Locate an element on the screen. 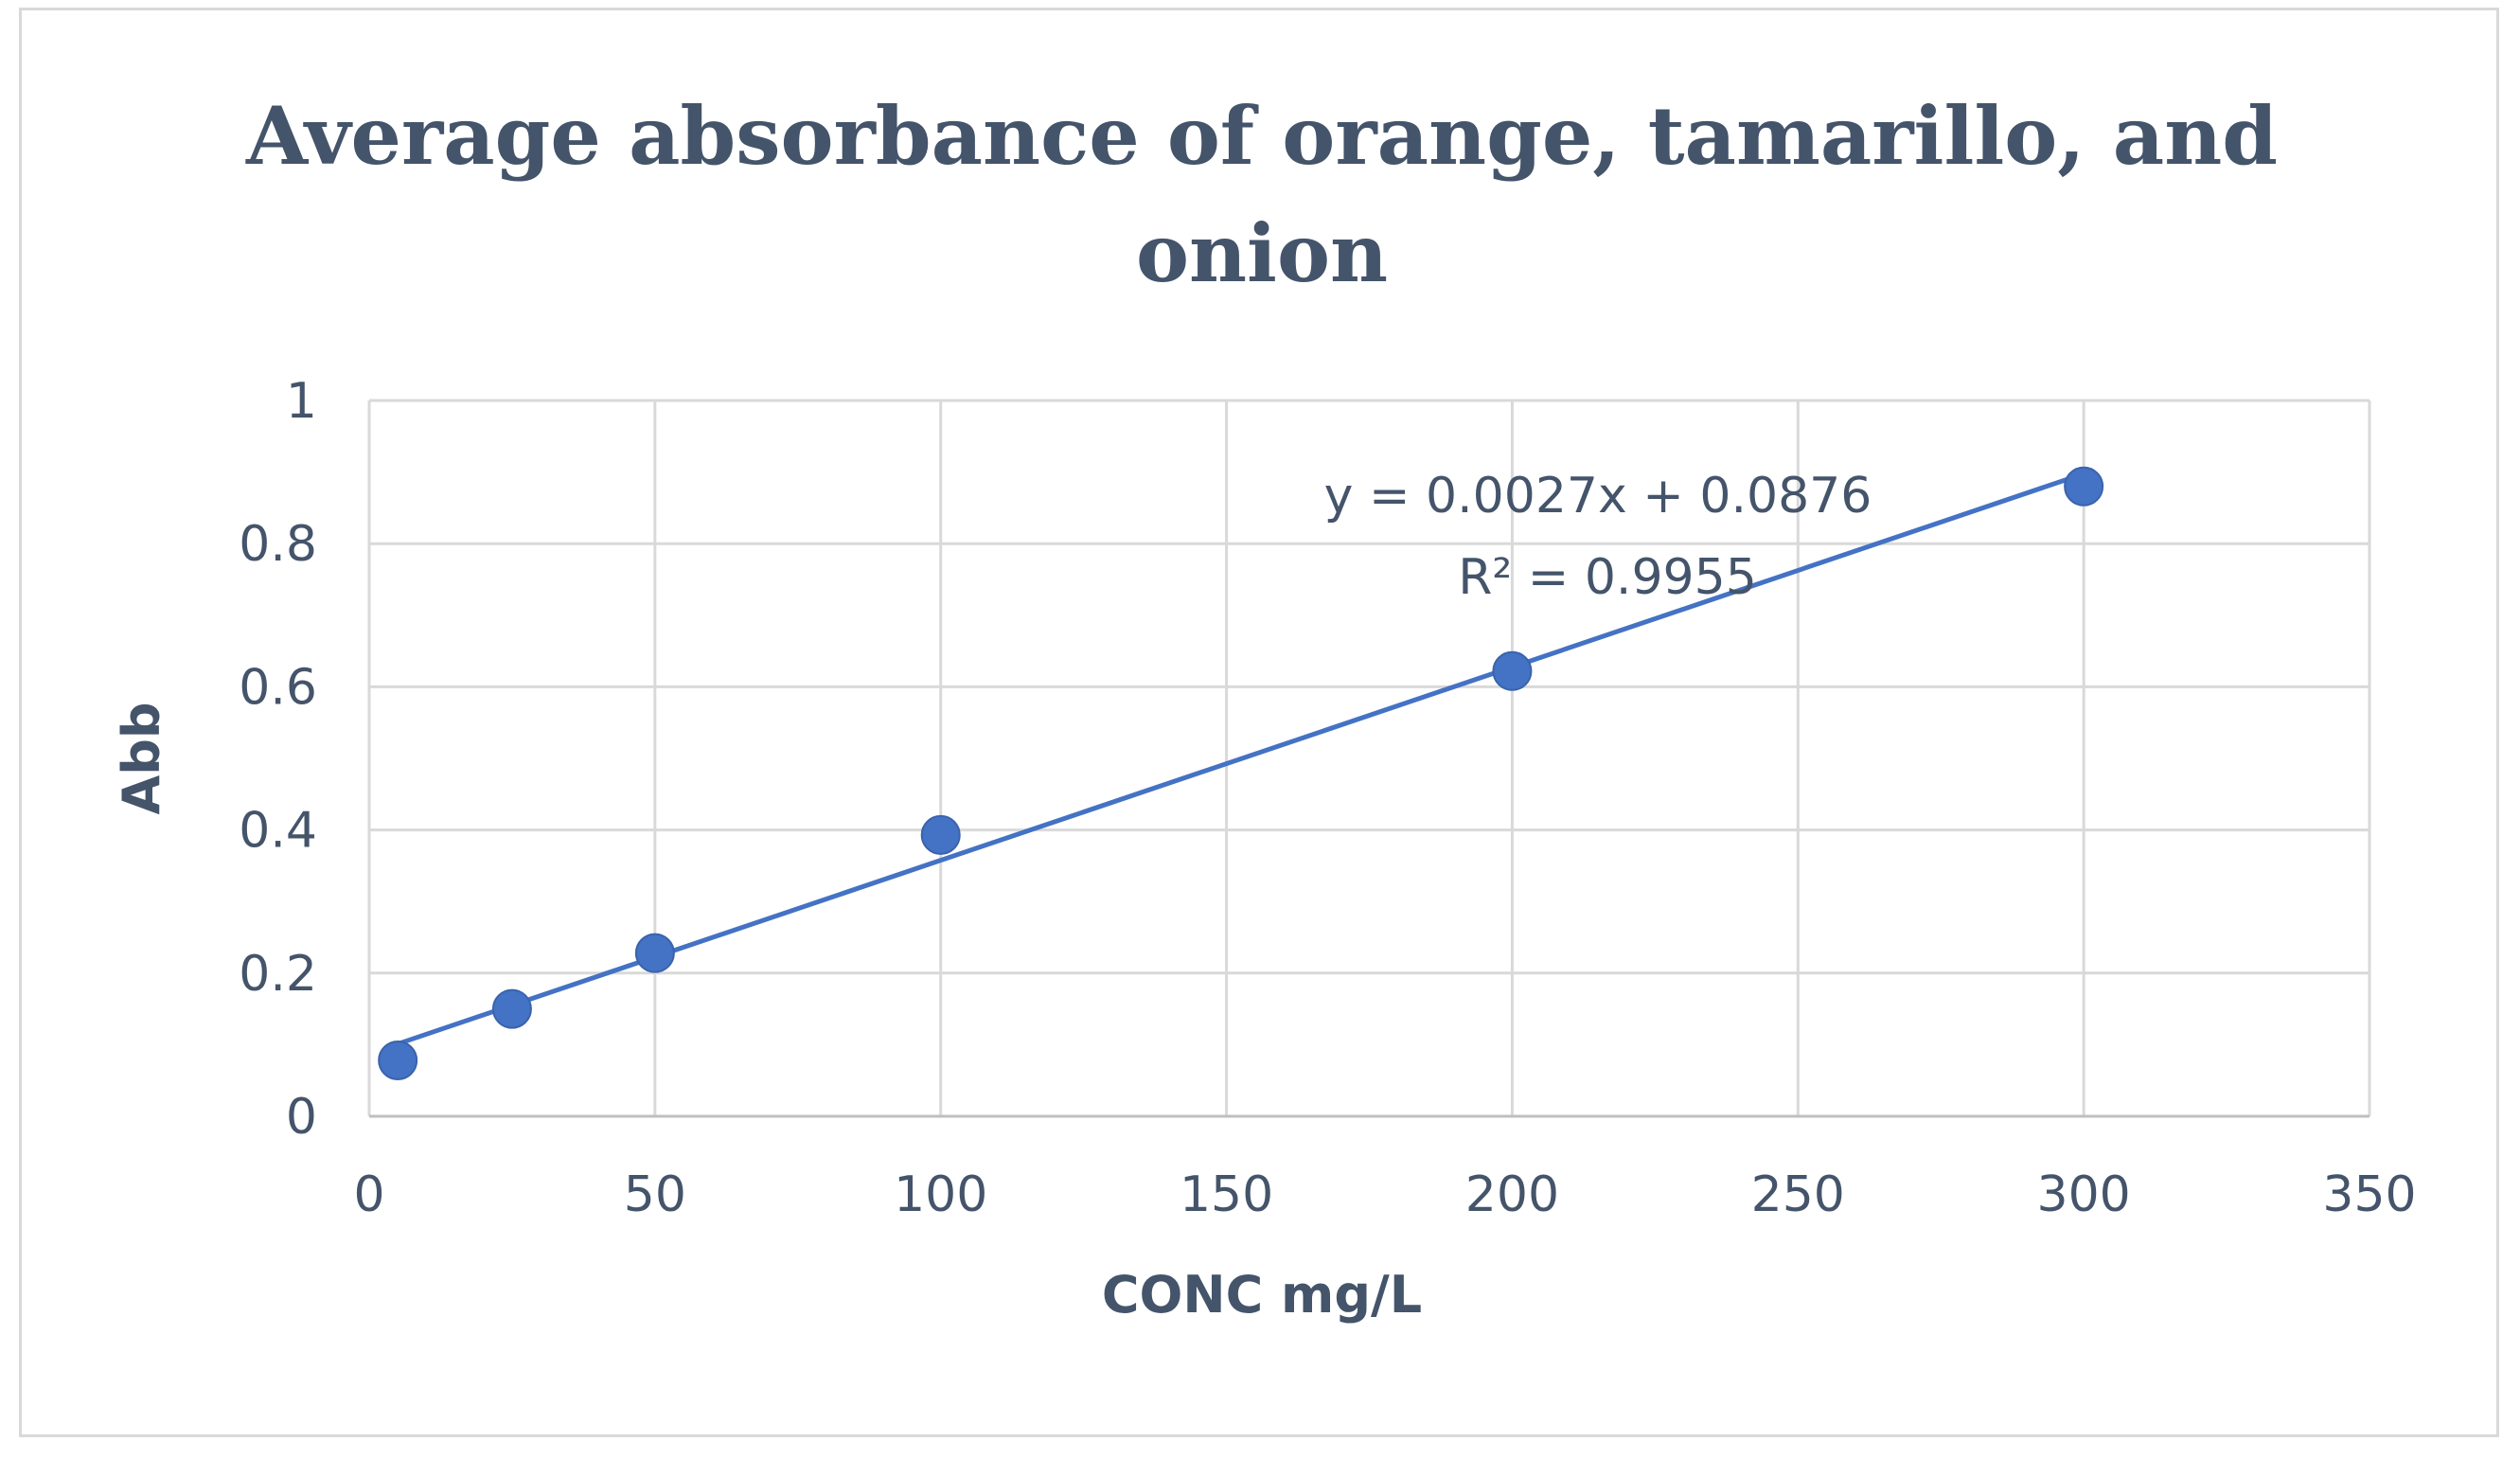 Image resolution: width=2520 pixels, height=1459 pixels. y-tick-label: 0.2 is located at coordinates (278, 974).